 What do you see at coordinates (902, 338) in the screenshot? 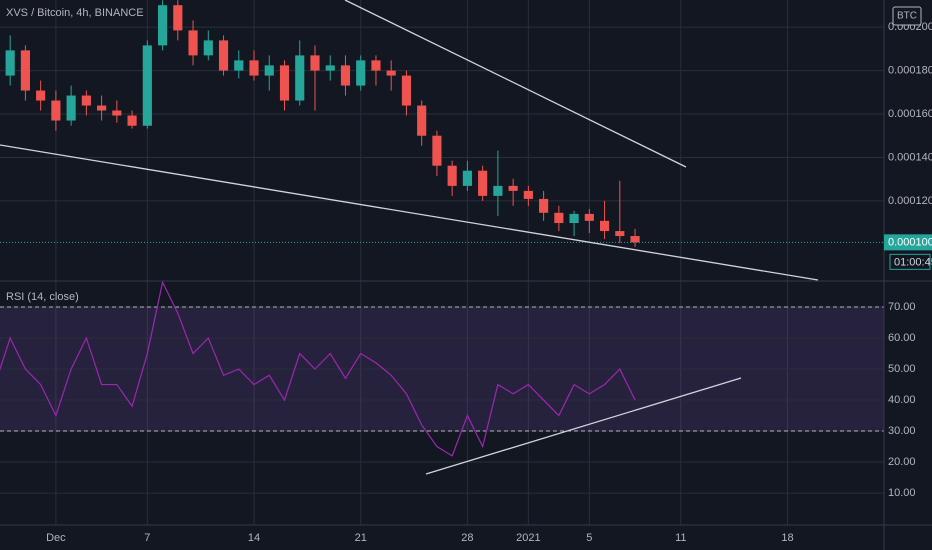
I see `y-tick-label: 60.00` at bounding box center [902, 338].